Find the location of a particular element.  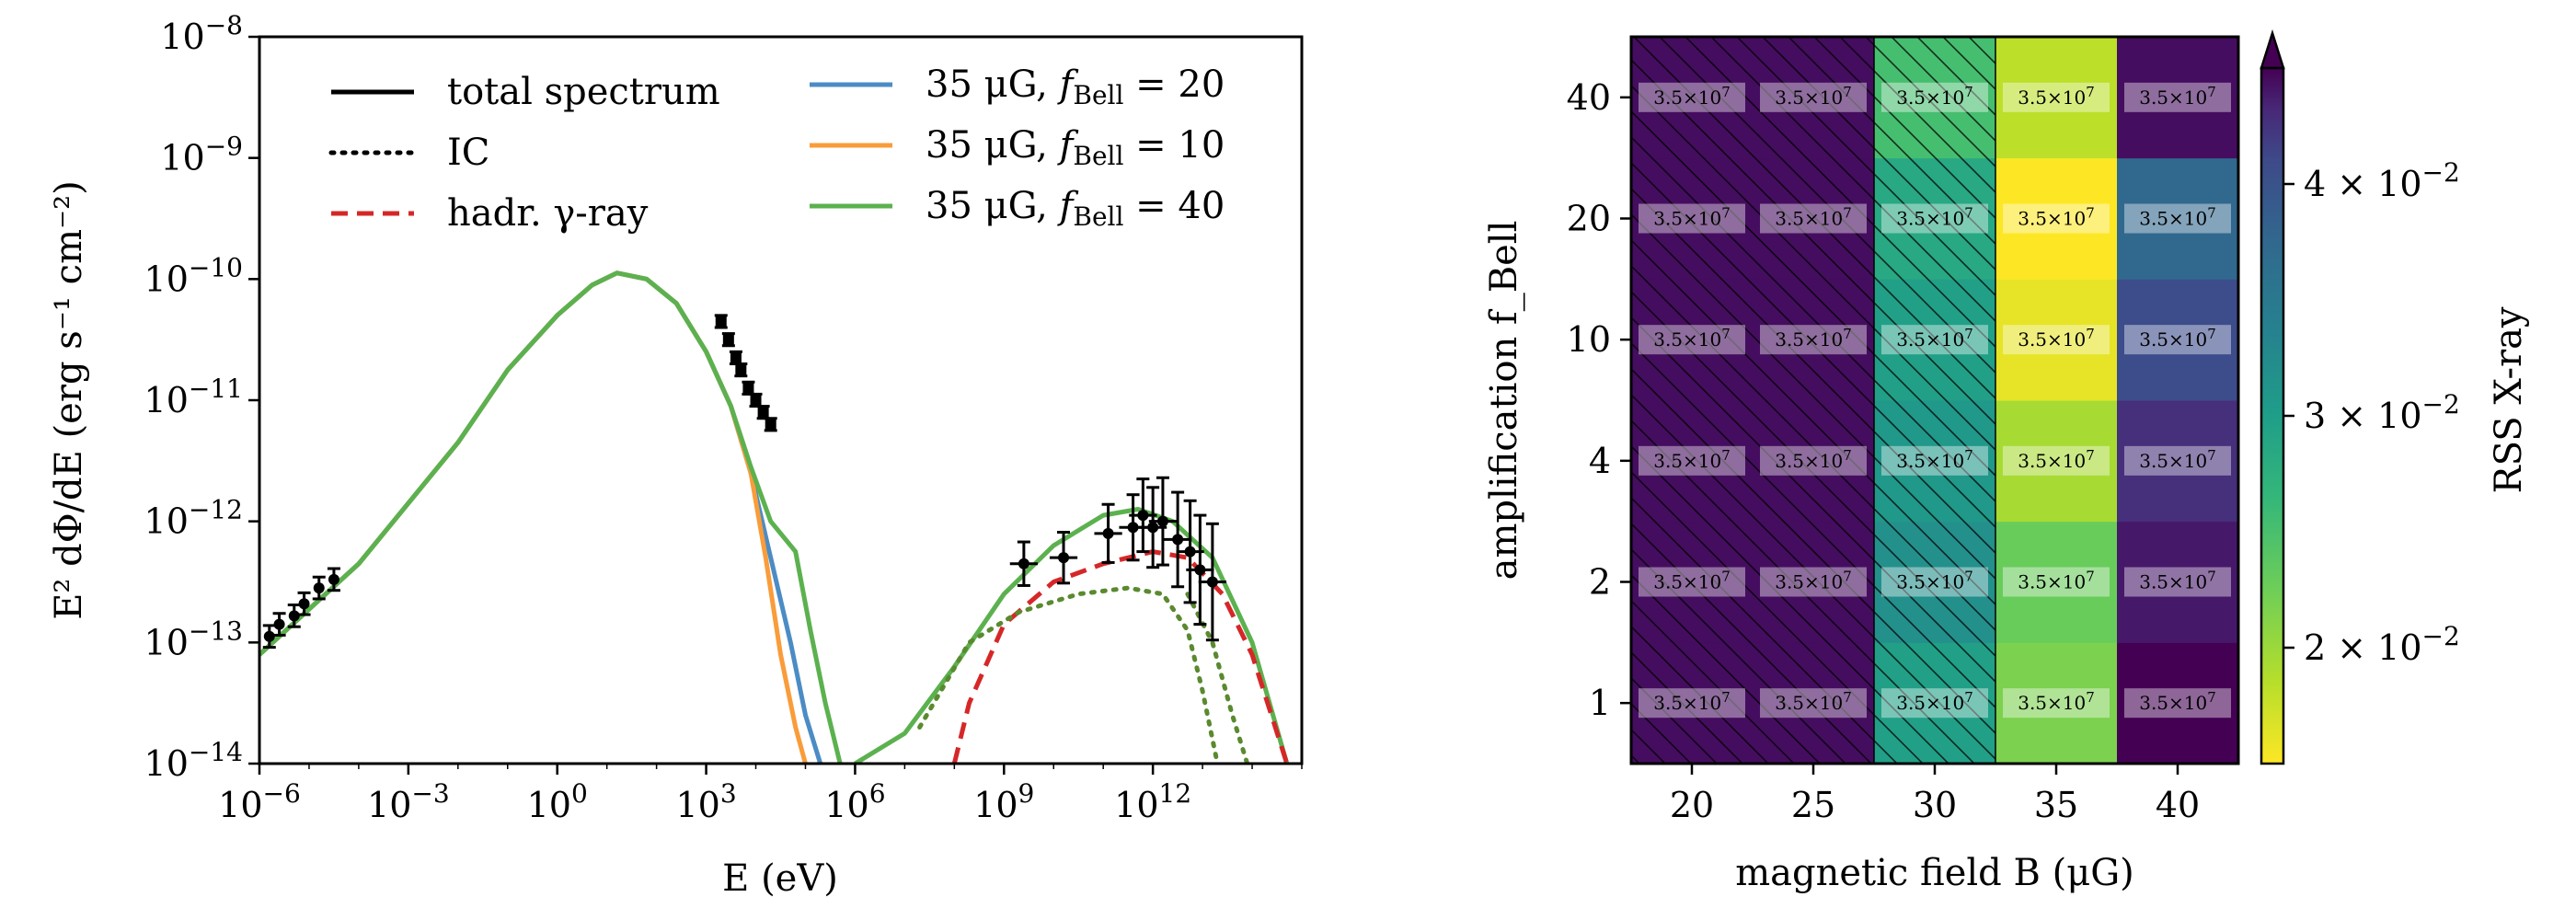

legend-label: total spectrum is located at coordinates (583, 92).